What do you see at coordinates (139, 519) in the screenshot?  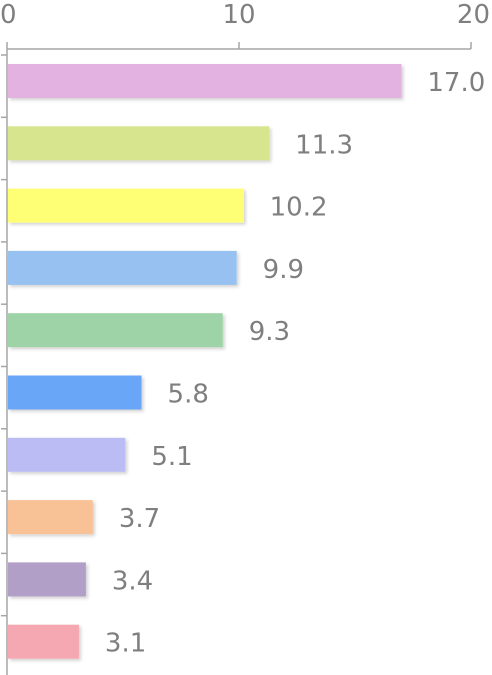 I see `bar-value-label: 3.7` at bounding box center [139, 519].